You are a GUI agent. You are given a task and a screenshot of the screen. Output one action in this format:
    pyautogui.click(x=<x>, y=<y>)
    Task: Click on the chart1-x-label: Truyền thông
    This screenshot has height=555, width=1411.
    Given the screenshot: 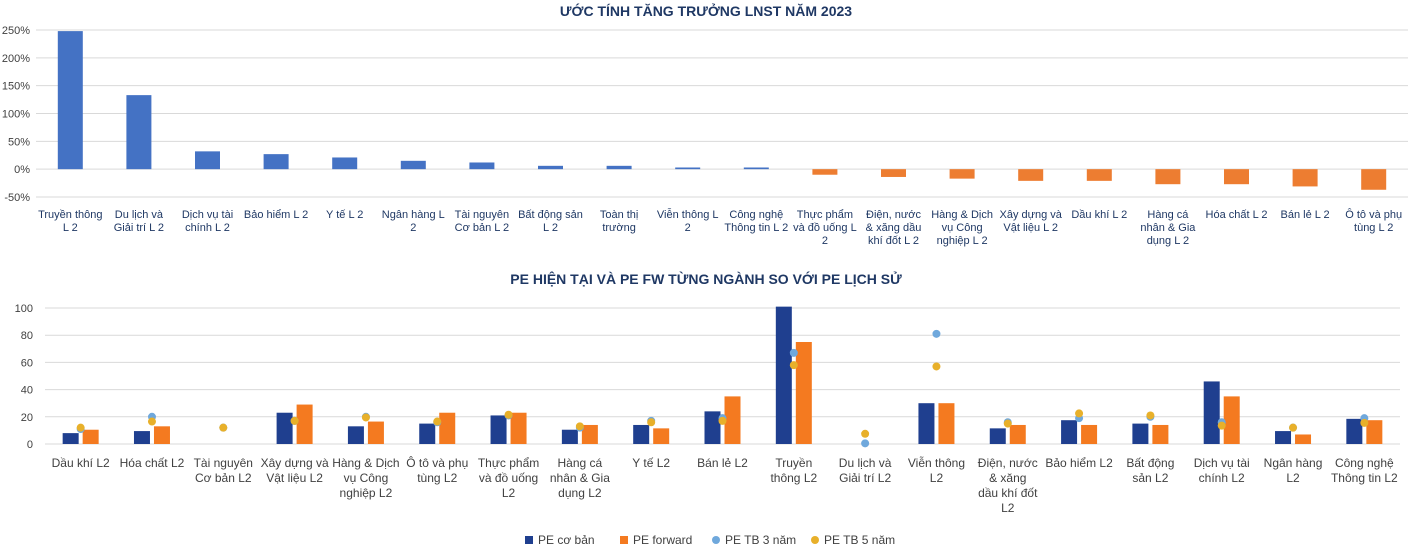 What is the action you would take?
    pyautogui.click(x=70, y=215)
    